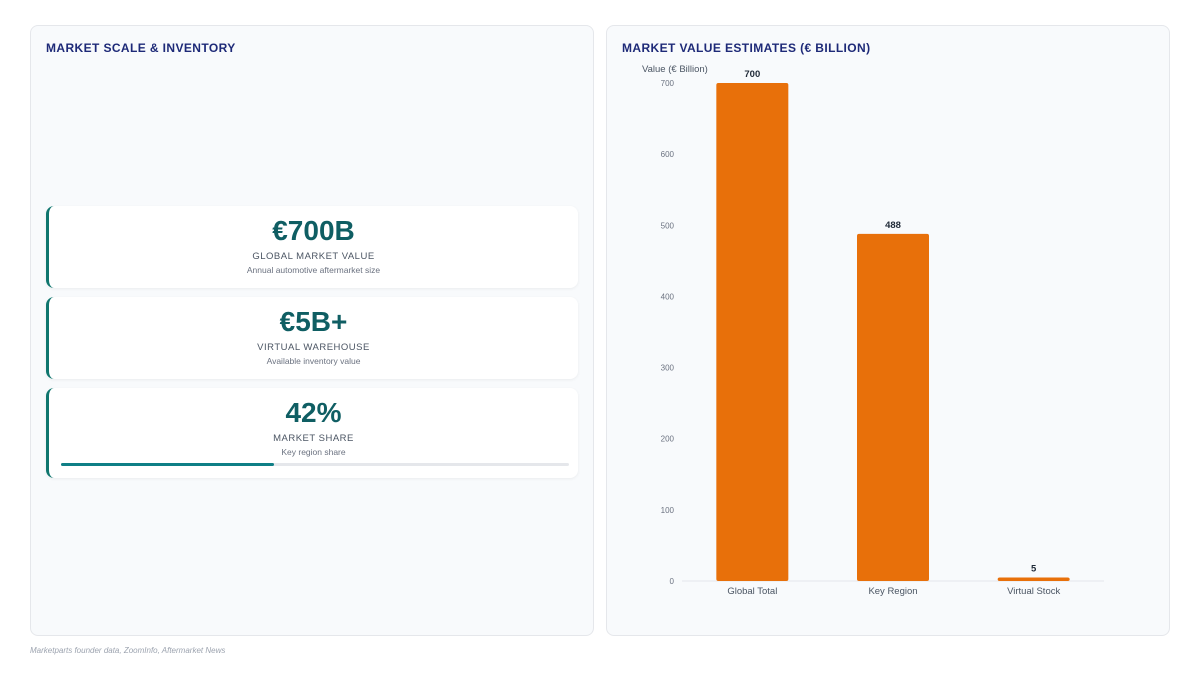  Describe the element at coordinates (668, 83) in the screenshot. I see `y-tick-label: 700` at that location.